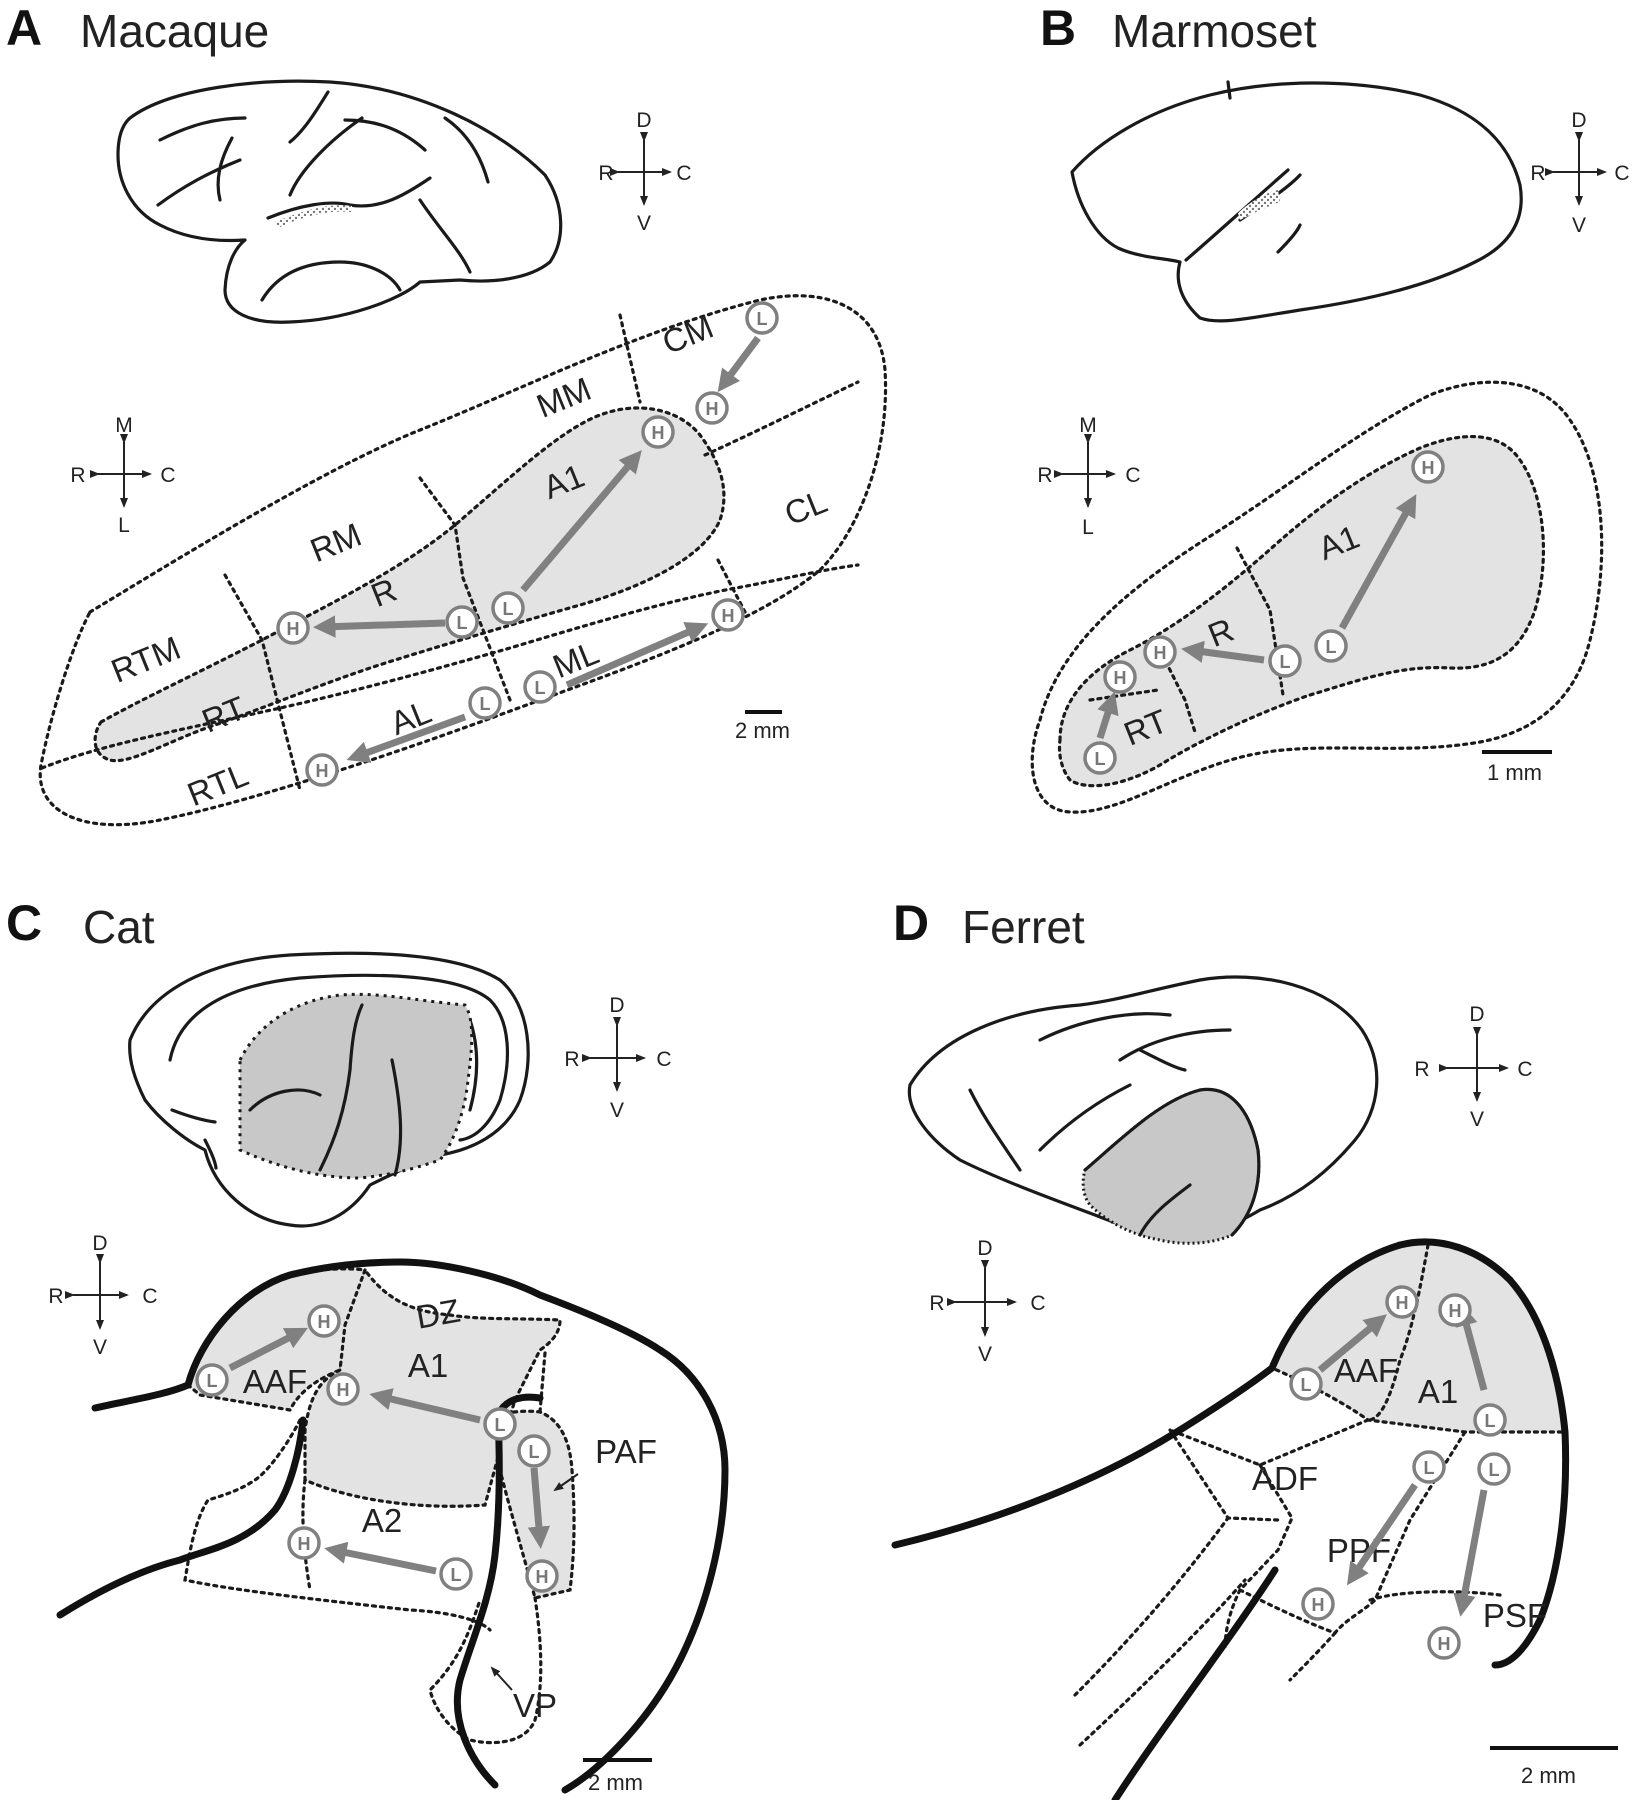  What do you see at coordinates (428, 1365) in the screenshot?
I see `area-label-a1: A1` at bounding box center [428, 1365].